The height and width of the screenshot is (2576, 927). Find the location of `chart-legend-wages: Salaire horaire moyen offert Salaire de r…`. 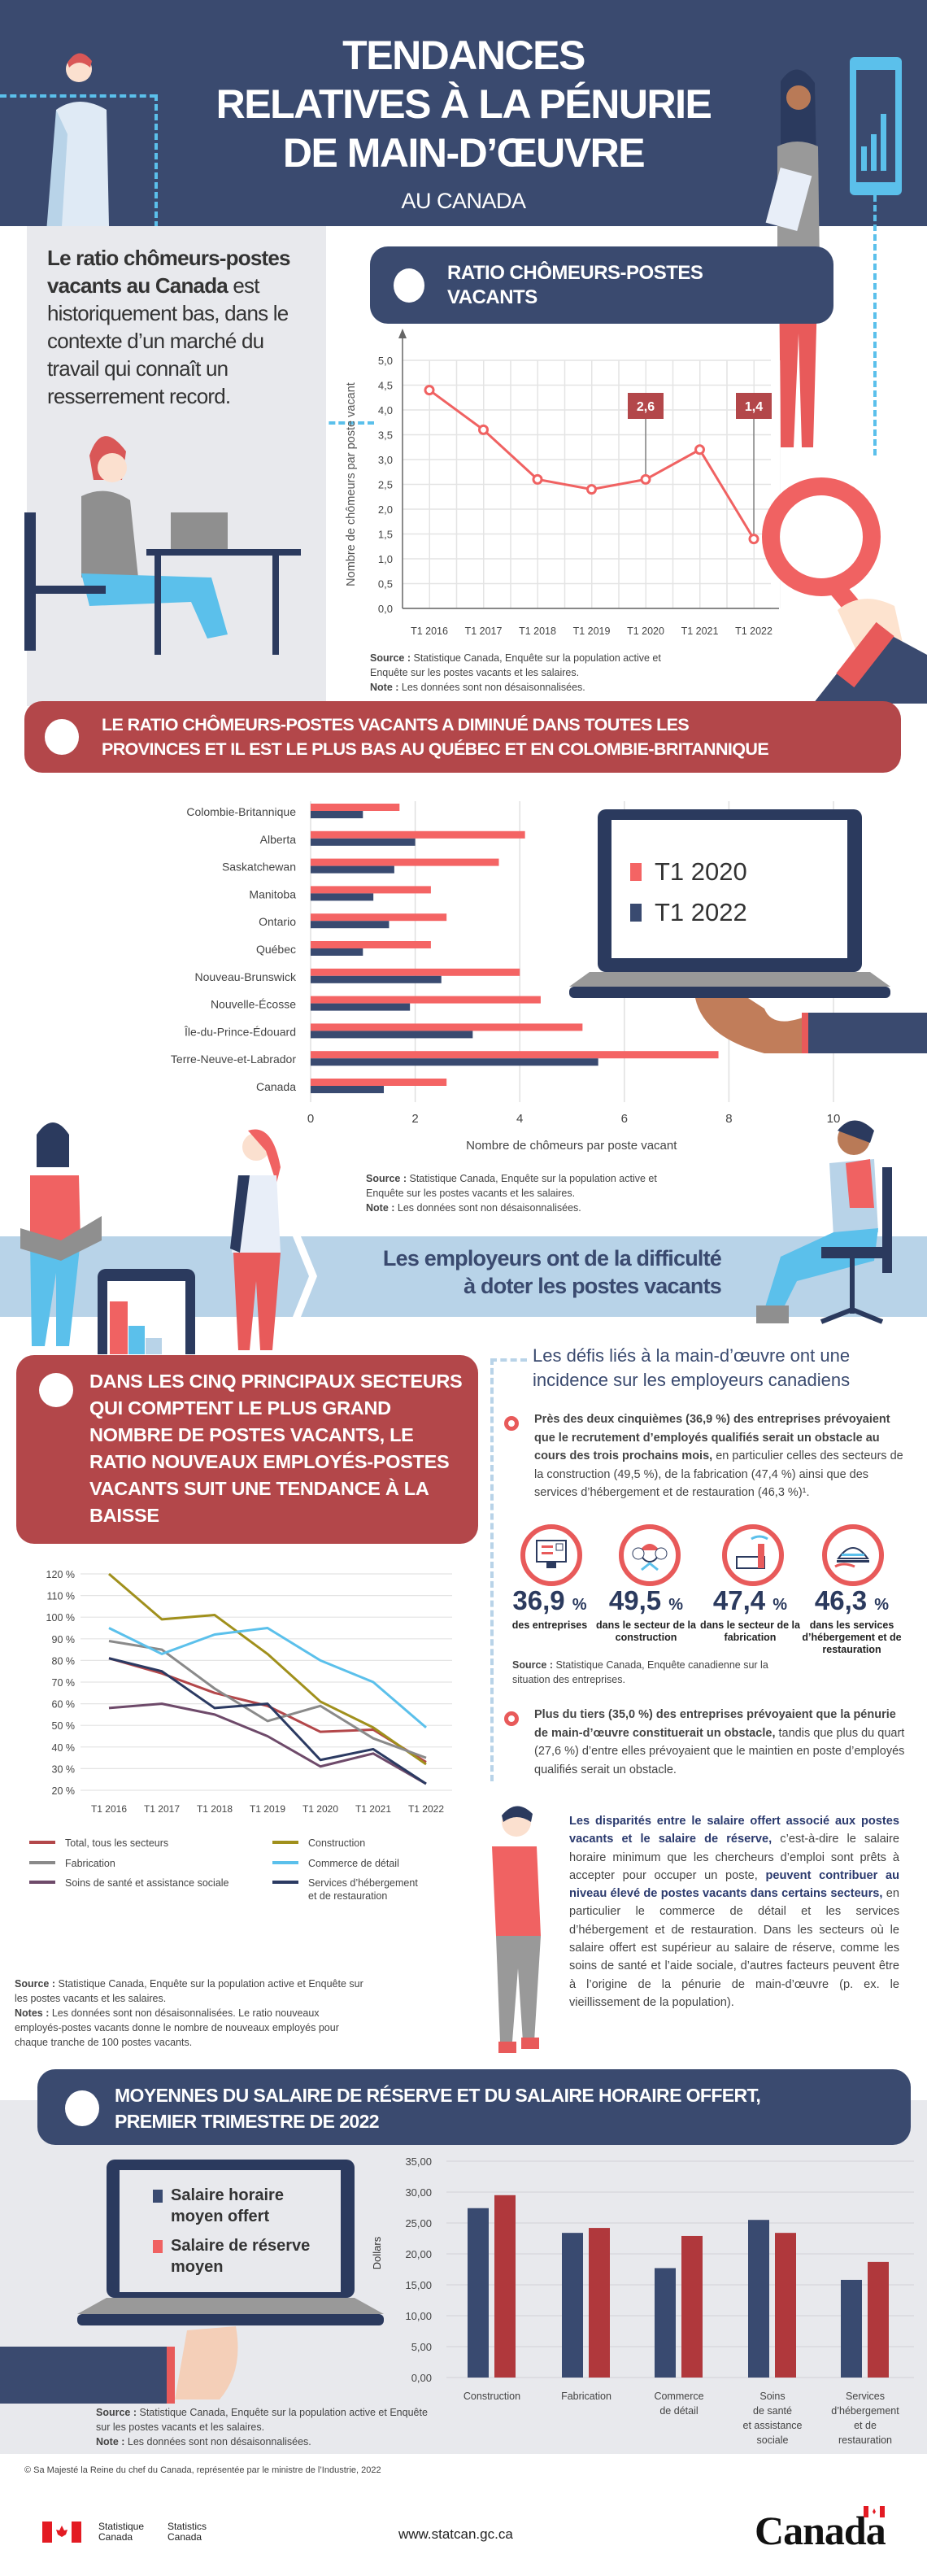

chart-legend-wages: Salaire horaire moyen offert Salaire de r… is located at coordinates (231, 2231).